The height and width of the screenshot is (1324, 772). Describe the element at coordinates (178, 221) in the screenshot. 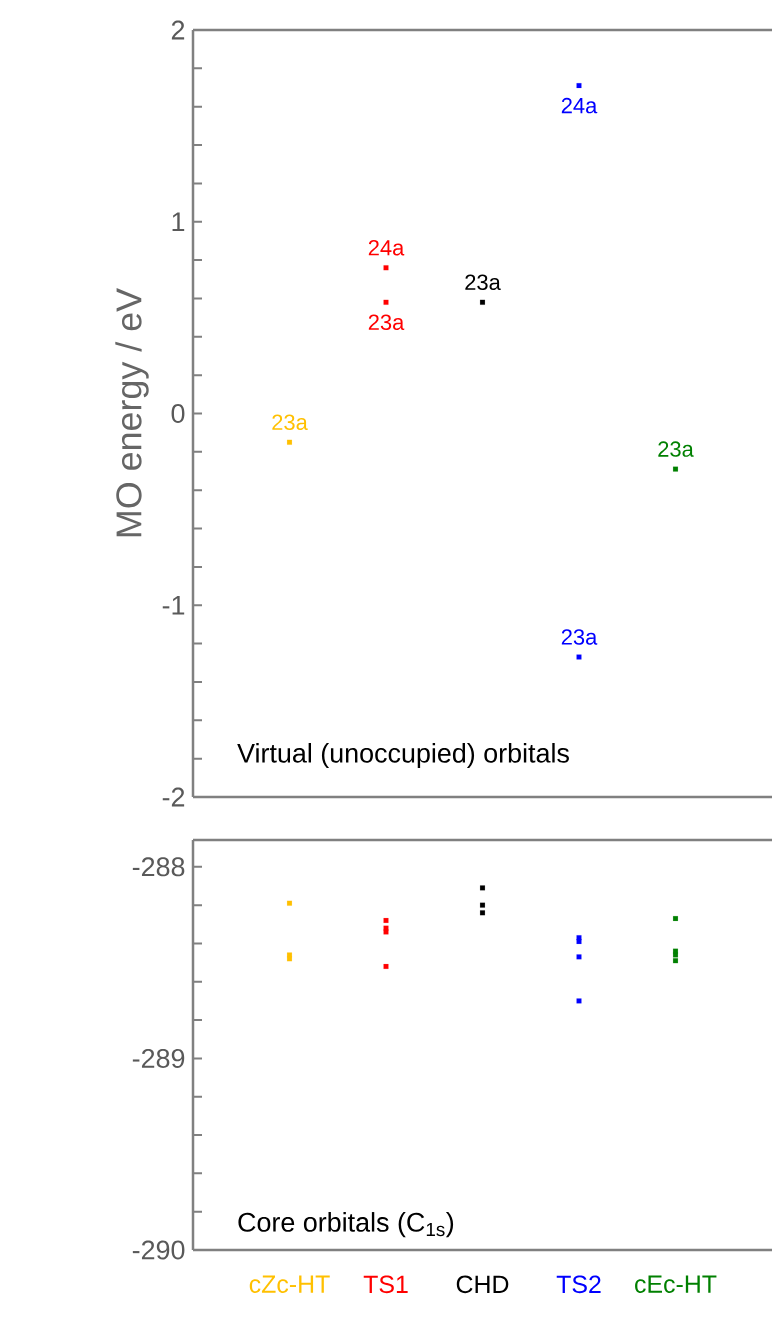

I see `y-tick-label: 1` at that location.